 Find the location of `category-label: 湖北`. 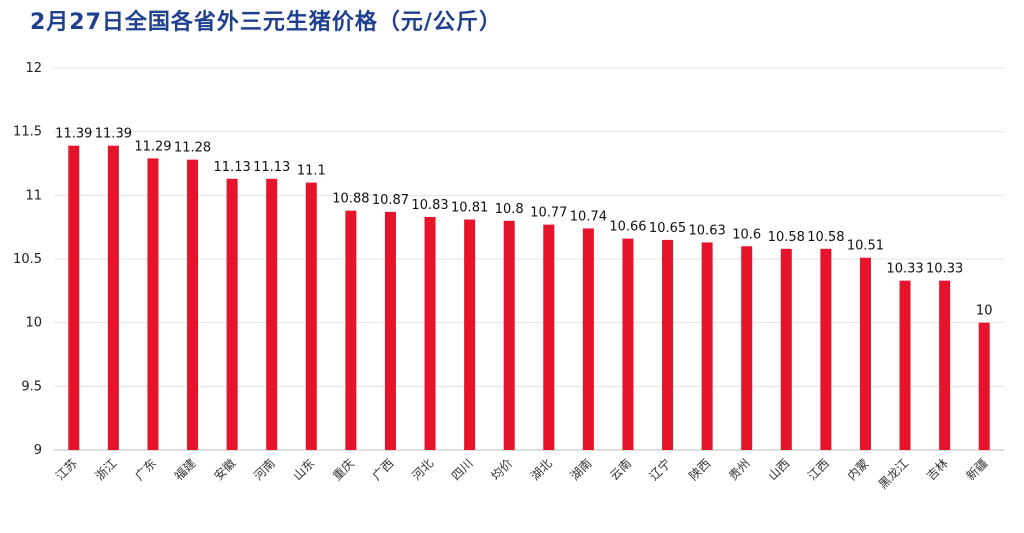

category-label: 湖北 is located at coordinates (541, 470).